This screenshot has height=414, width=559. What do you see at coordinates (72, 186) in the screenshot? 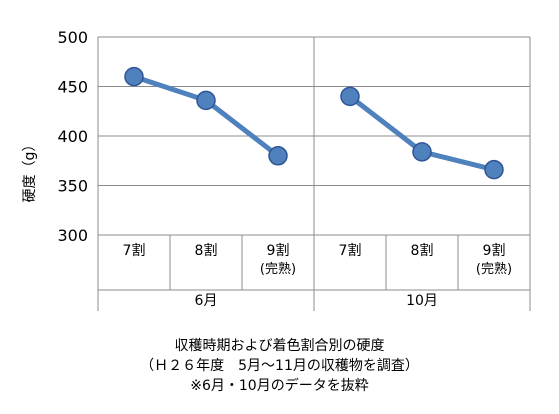
I see `y-tick-label: 350` at bounding box center [72, 186].